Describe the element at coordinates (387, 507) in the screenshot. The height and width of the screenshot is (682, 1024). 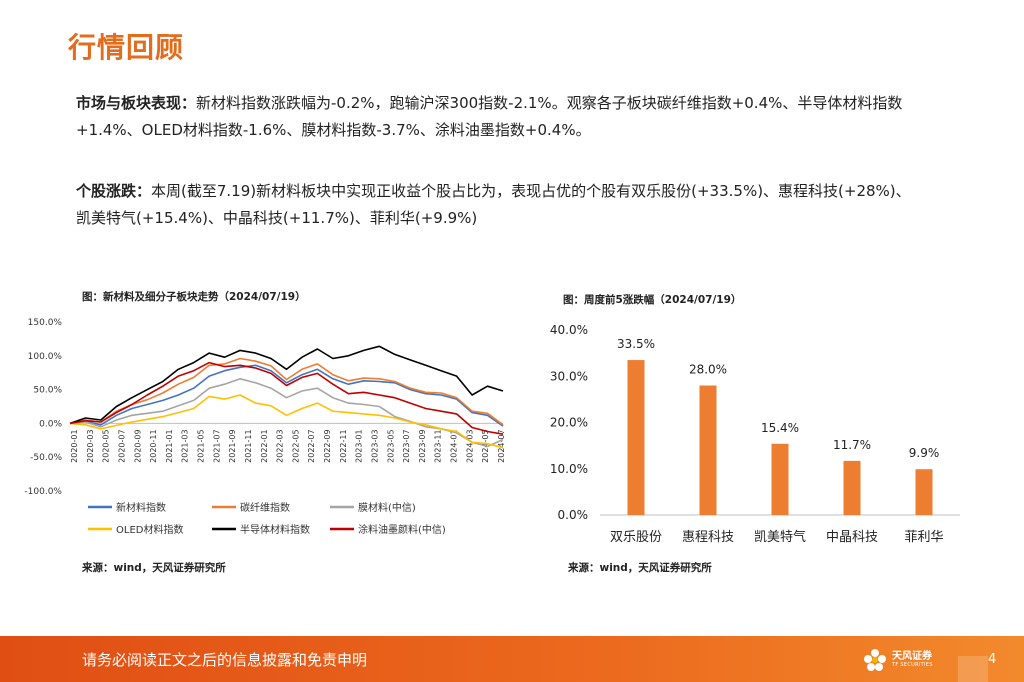
I see `legend-label-2: 膜材料(中信)` at that location.